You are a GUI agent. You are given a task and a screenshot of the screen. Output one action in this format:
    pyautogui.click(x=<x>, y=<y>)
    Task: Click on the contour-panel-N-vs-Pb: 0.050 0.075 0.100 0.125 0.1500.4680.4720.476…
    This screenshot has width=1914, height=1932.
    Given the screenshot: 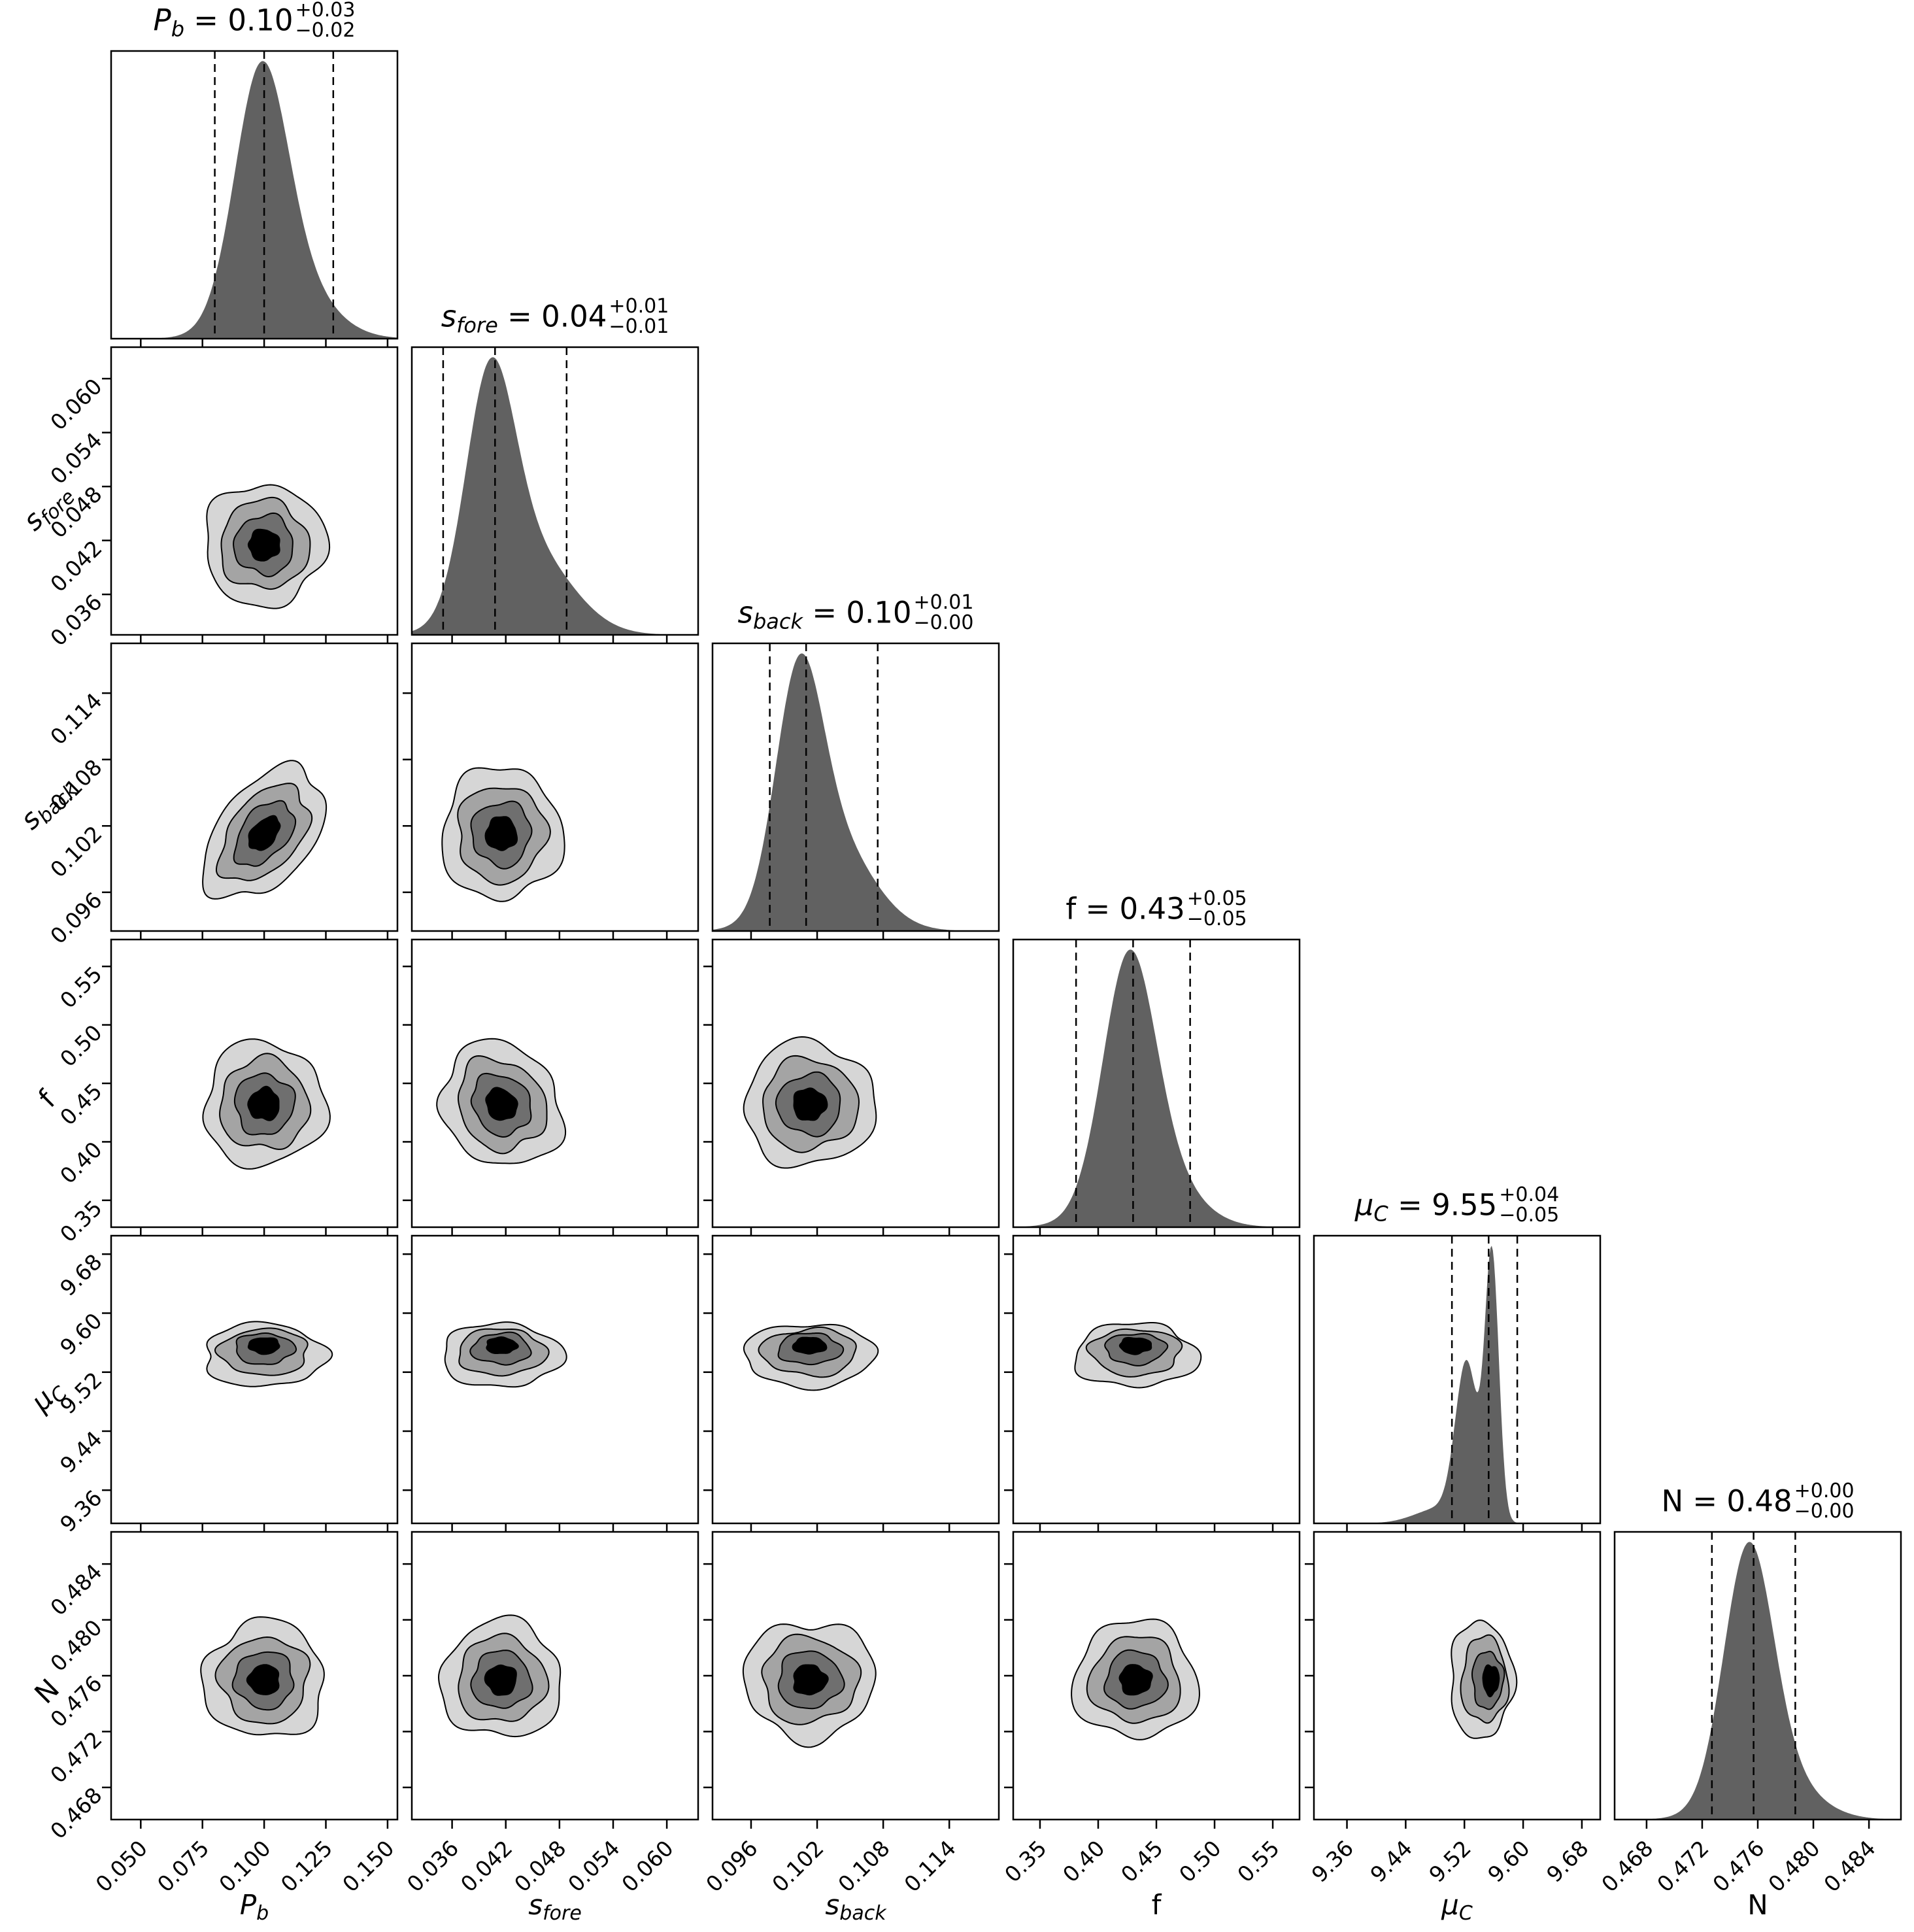 What is the action you would take?
    pyautogui.click(x=222, y=1714)
    